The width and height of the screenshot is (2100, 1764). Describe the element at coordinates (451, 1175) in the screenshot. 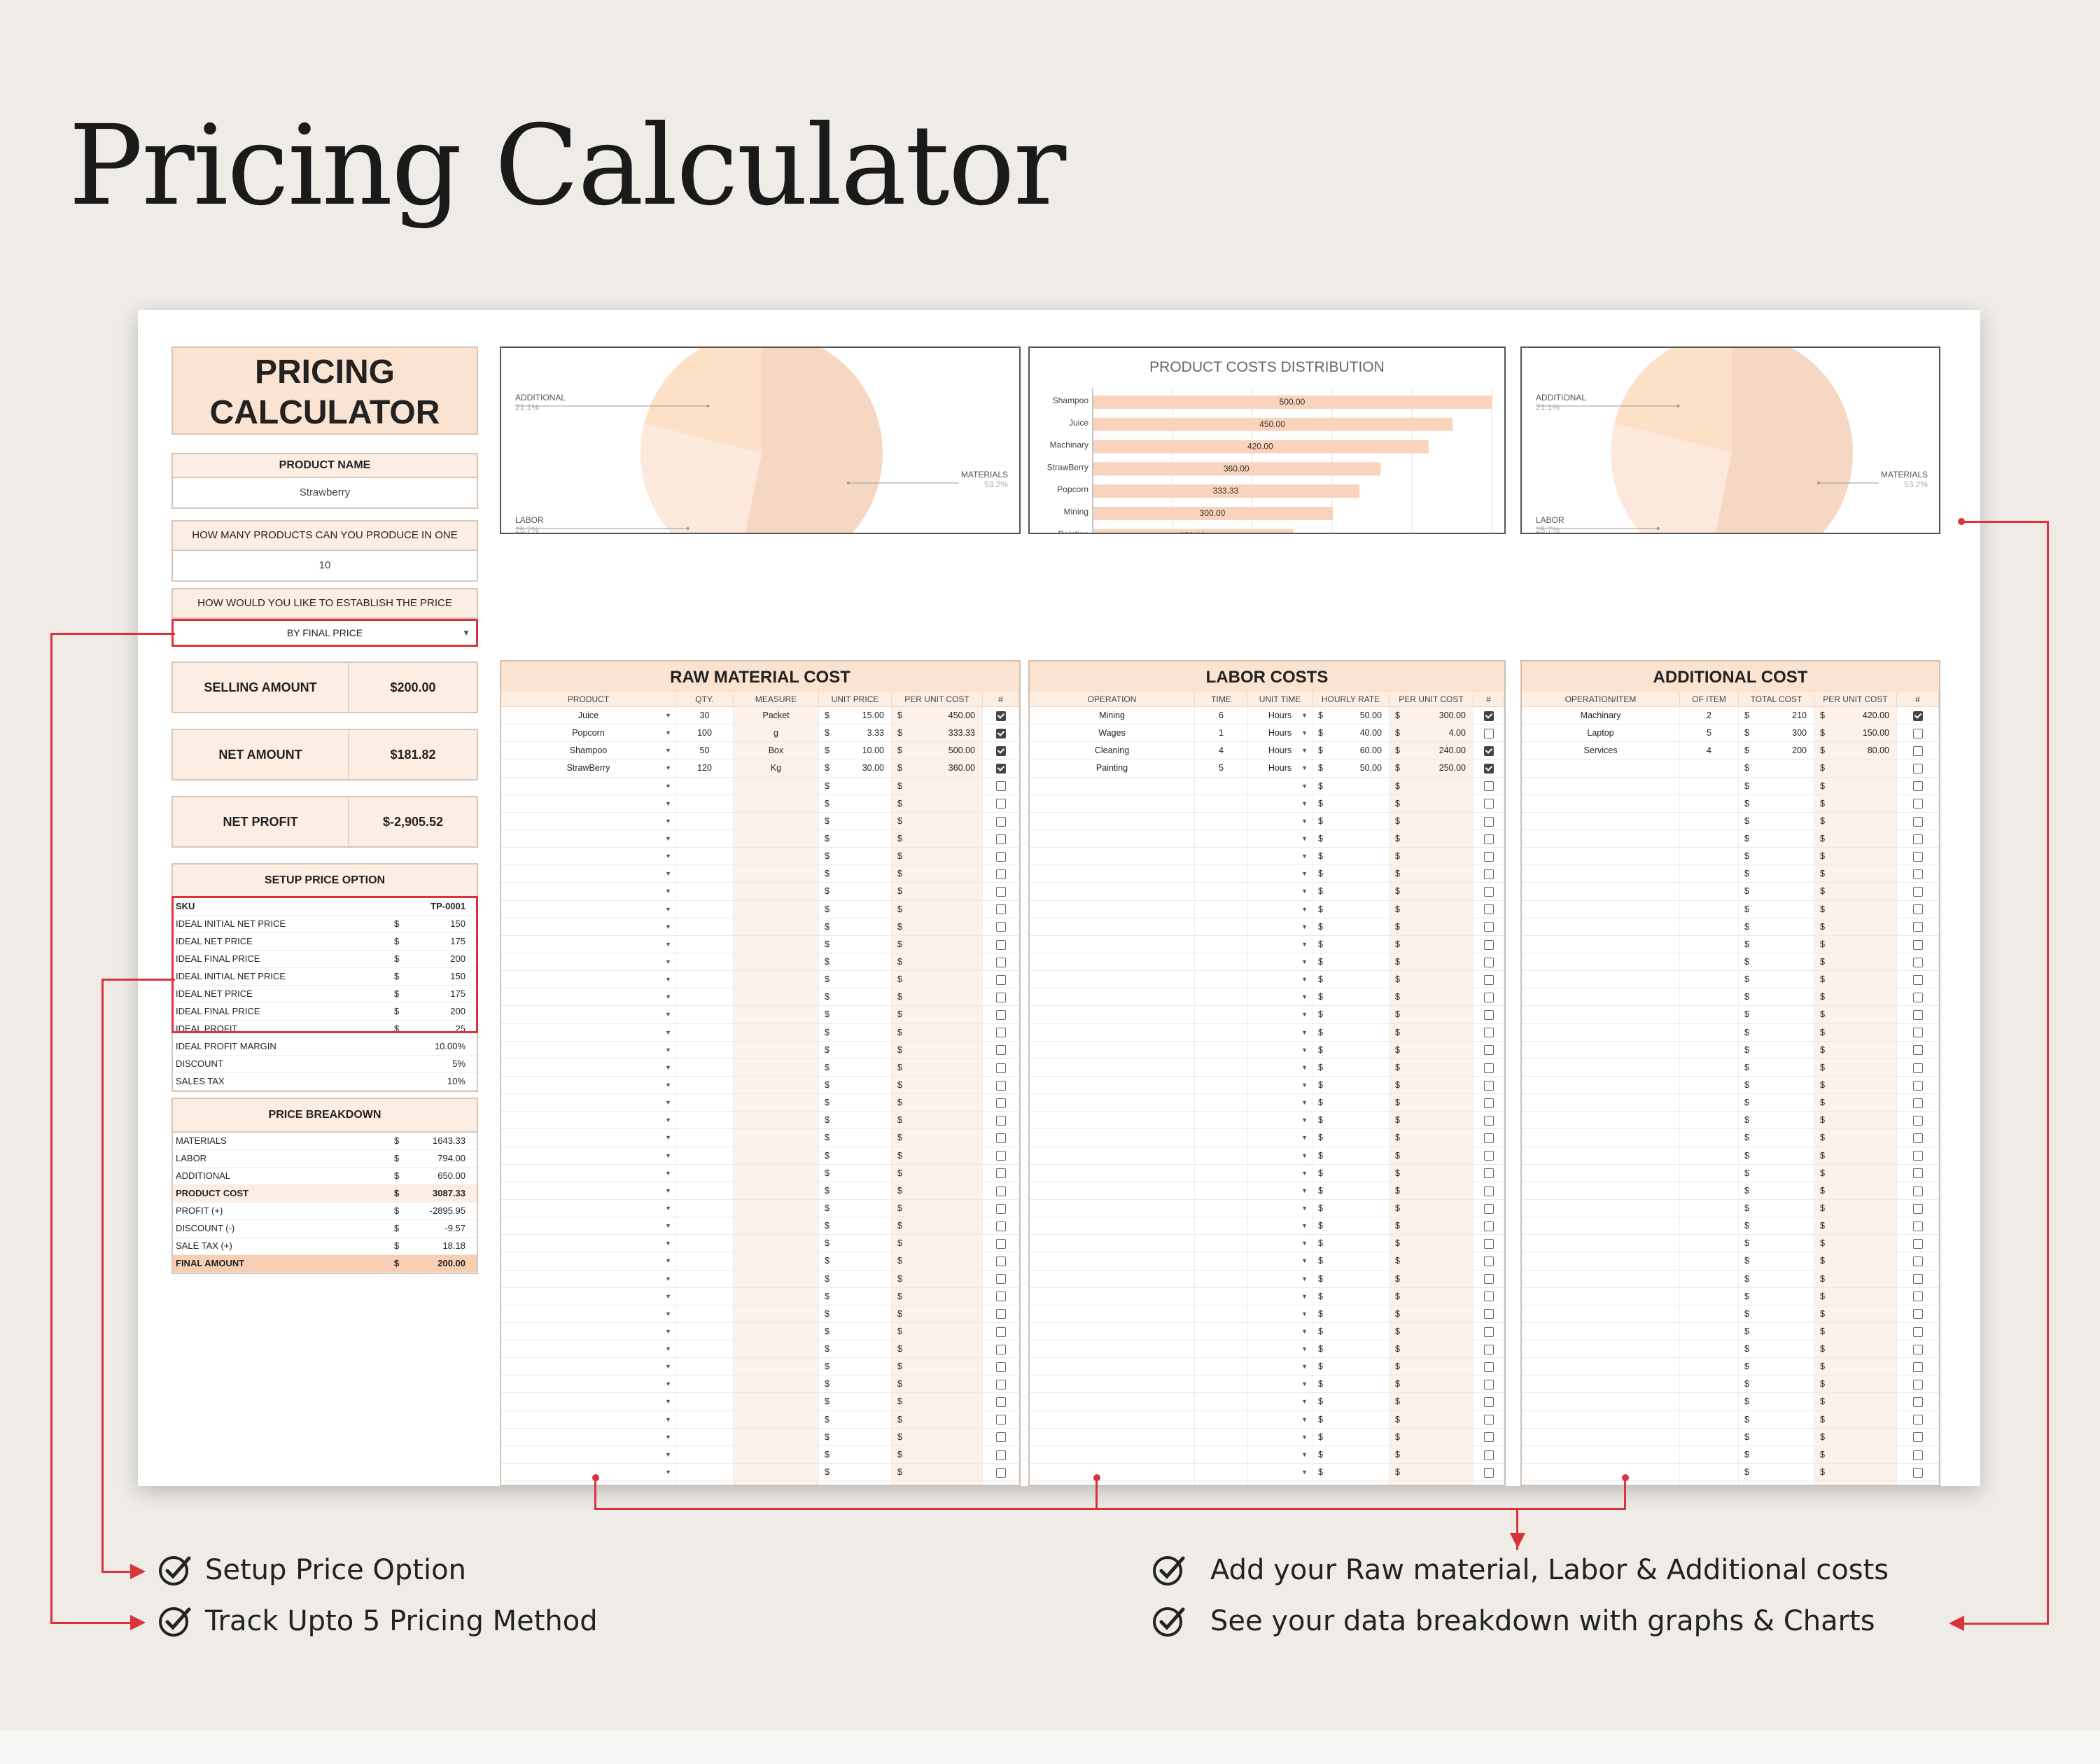

I see `row-value: 650.00` at that location.